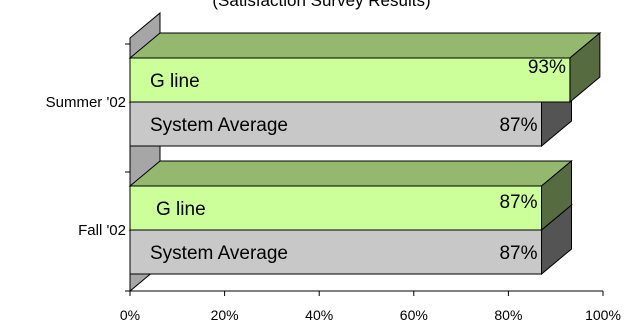 Image resolution: width=643 pixels, height=329 pixels. What do you see at coordinates (86, 102) in the screenshot?
I see `category-label: Summer '02` at bounding box center [86, 102].